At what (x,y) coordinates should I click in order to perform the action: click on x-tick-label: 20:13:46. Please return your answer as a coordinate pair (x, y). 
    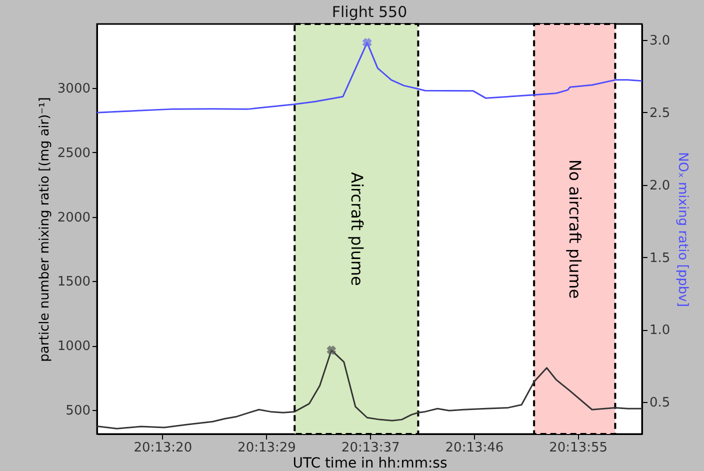
    Looking at the image, I should click on (474, 448).